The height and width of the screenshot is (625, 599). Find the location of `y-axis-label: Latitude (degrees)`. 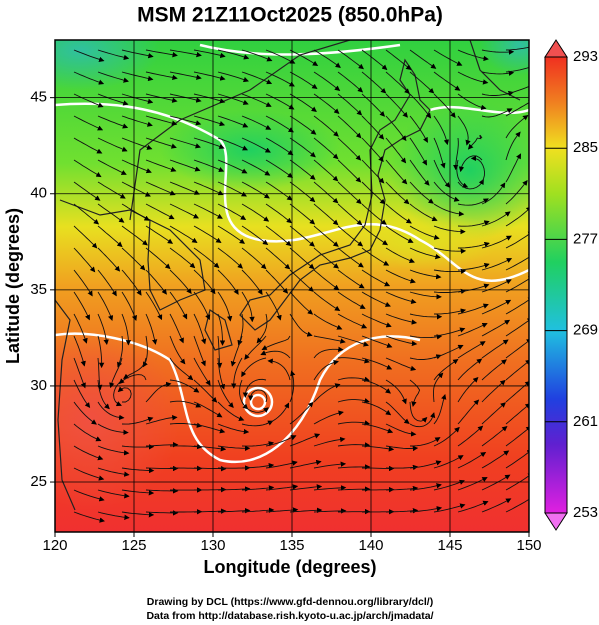

y-axis-label: Latitude (degrees) is located at coordinates (13, 286).